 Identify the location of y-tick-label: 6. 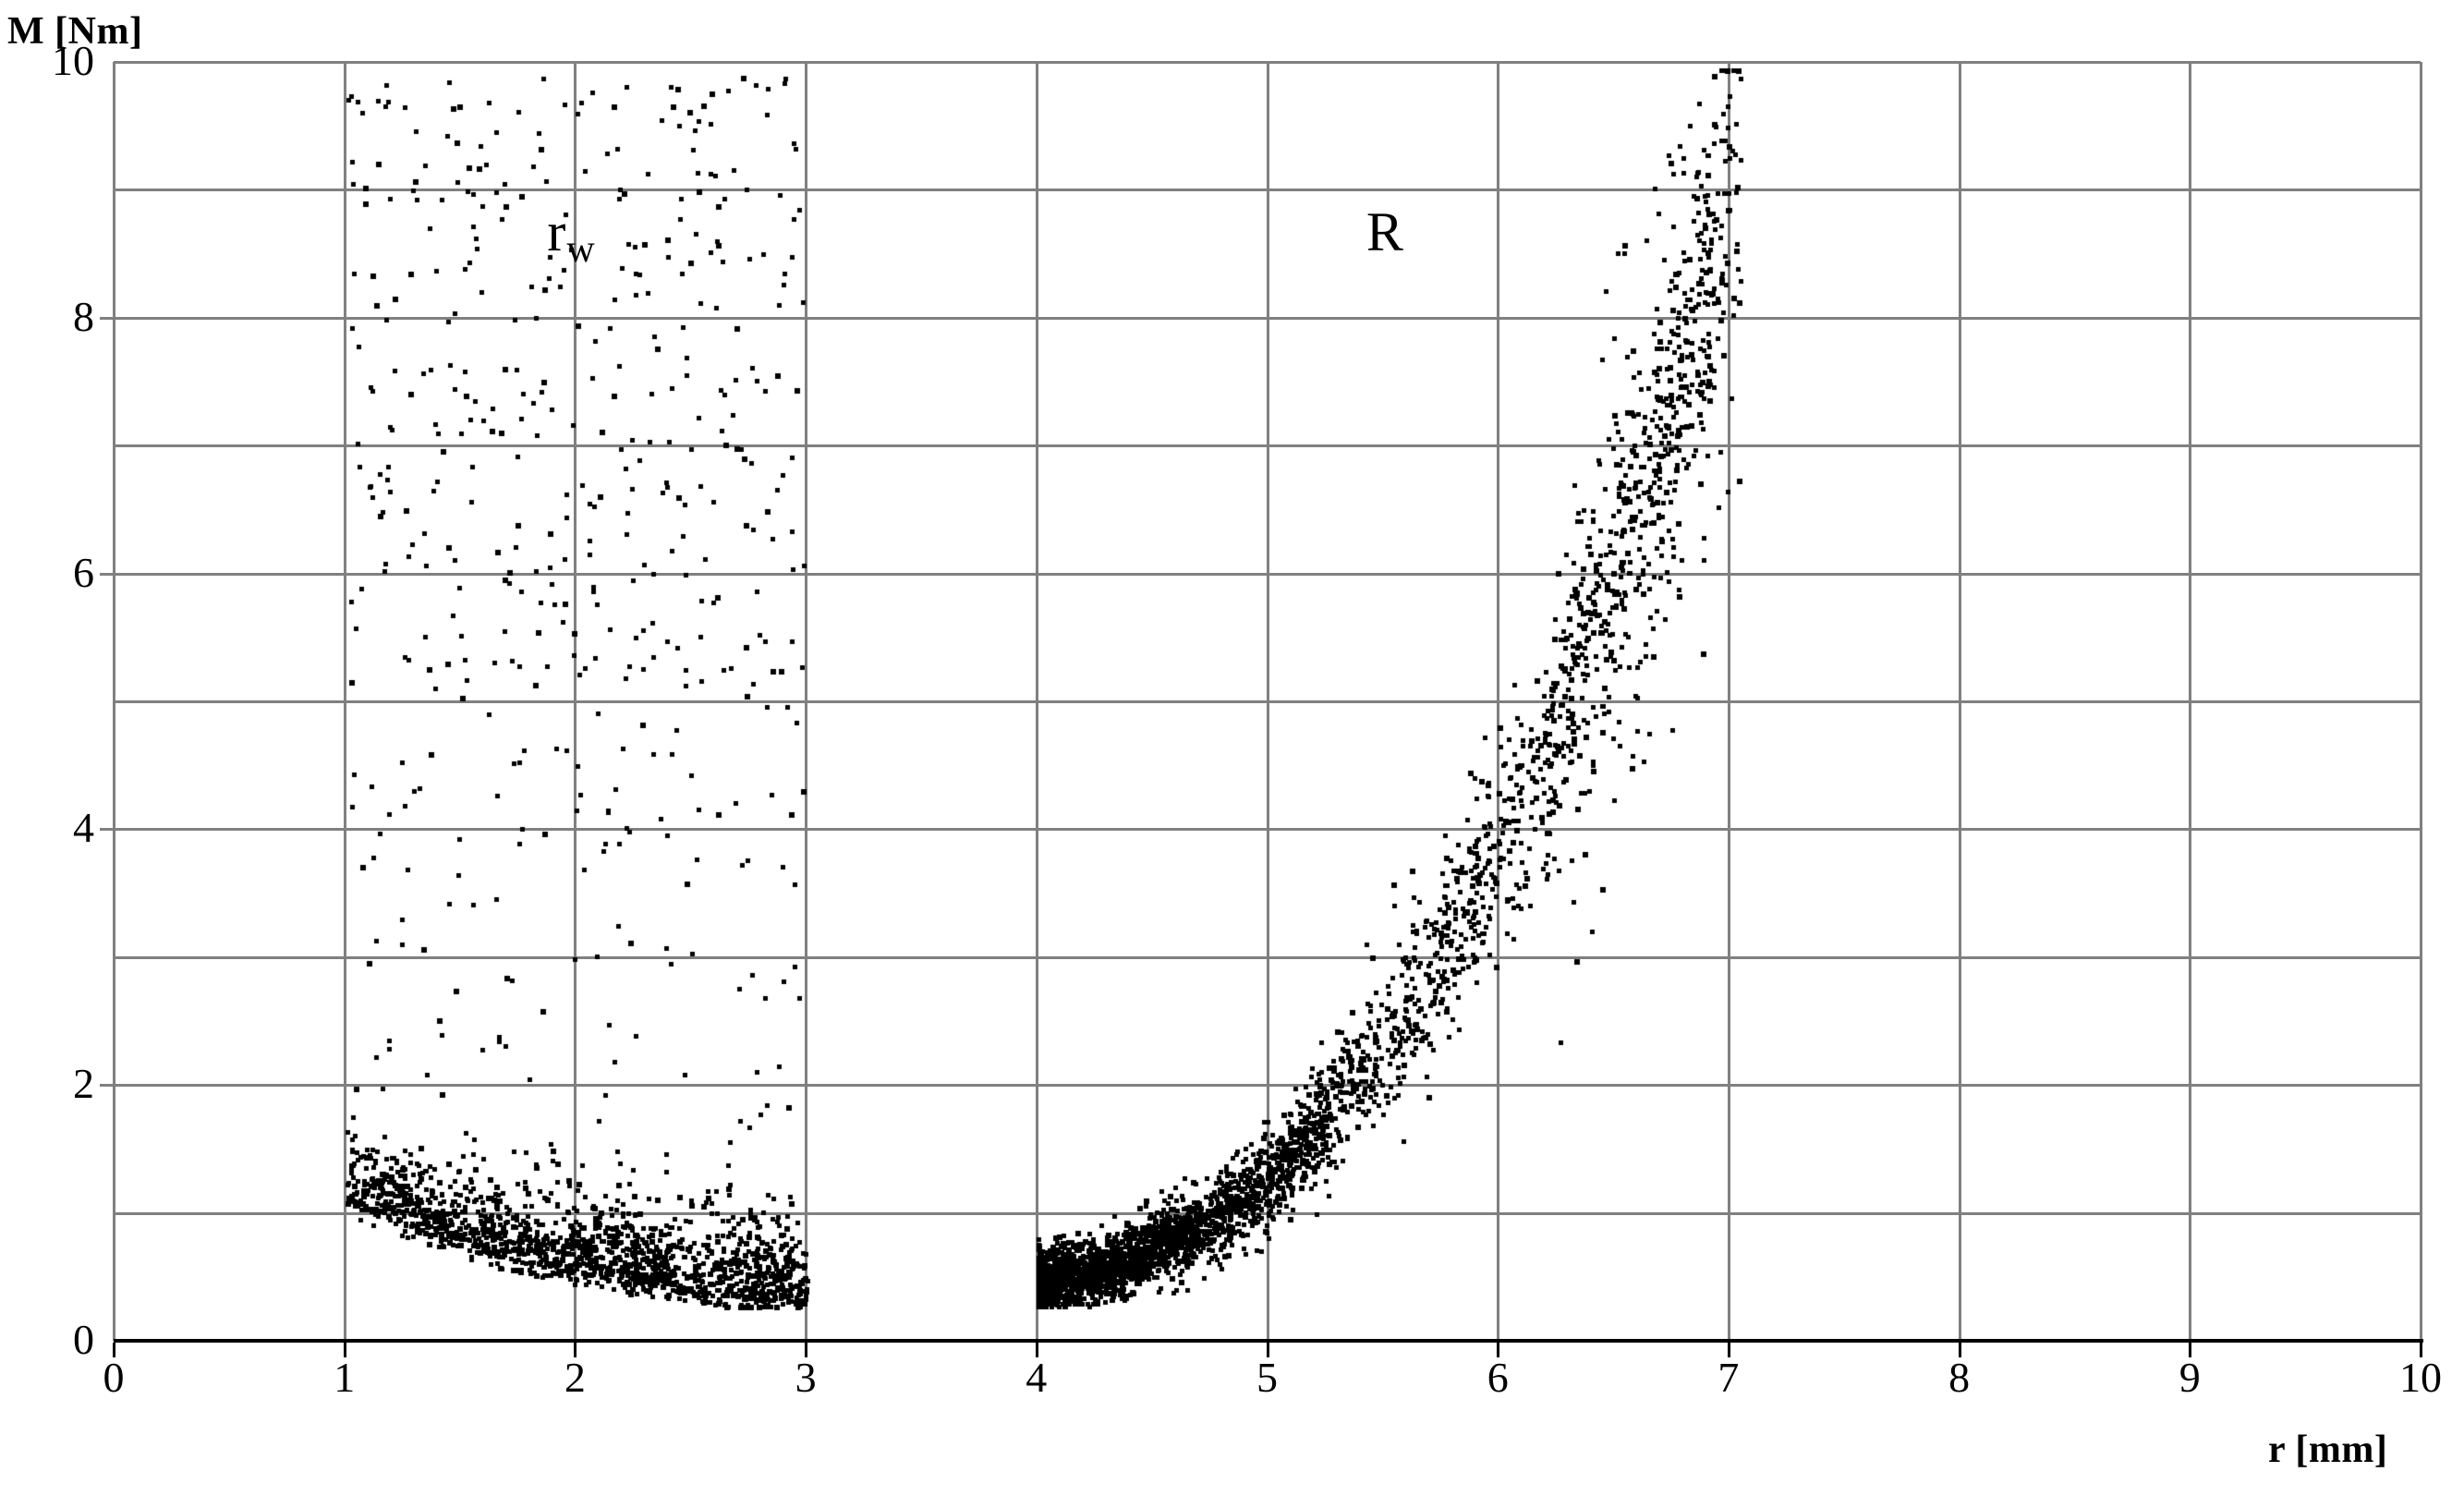
(83, 572).